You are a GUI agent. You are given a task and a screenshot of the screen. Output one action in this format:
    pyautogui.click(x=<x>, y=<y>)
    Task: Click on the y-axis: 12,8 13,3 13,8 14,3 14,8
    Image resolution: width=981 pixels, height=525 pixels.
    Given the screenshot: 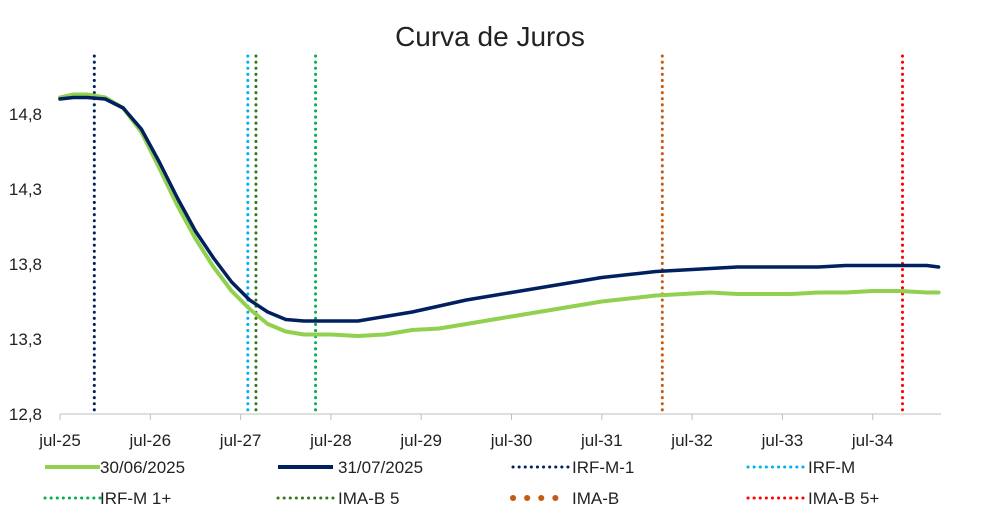 What is the action you would take?
    pyautogui.click(x=25, y=264)
    